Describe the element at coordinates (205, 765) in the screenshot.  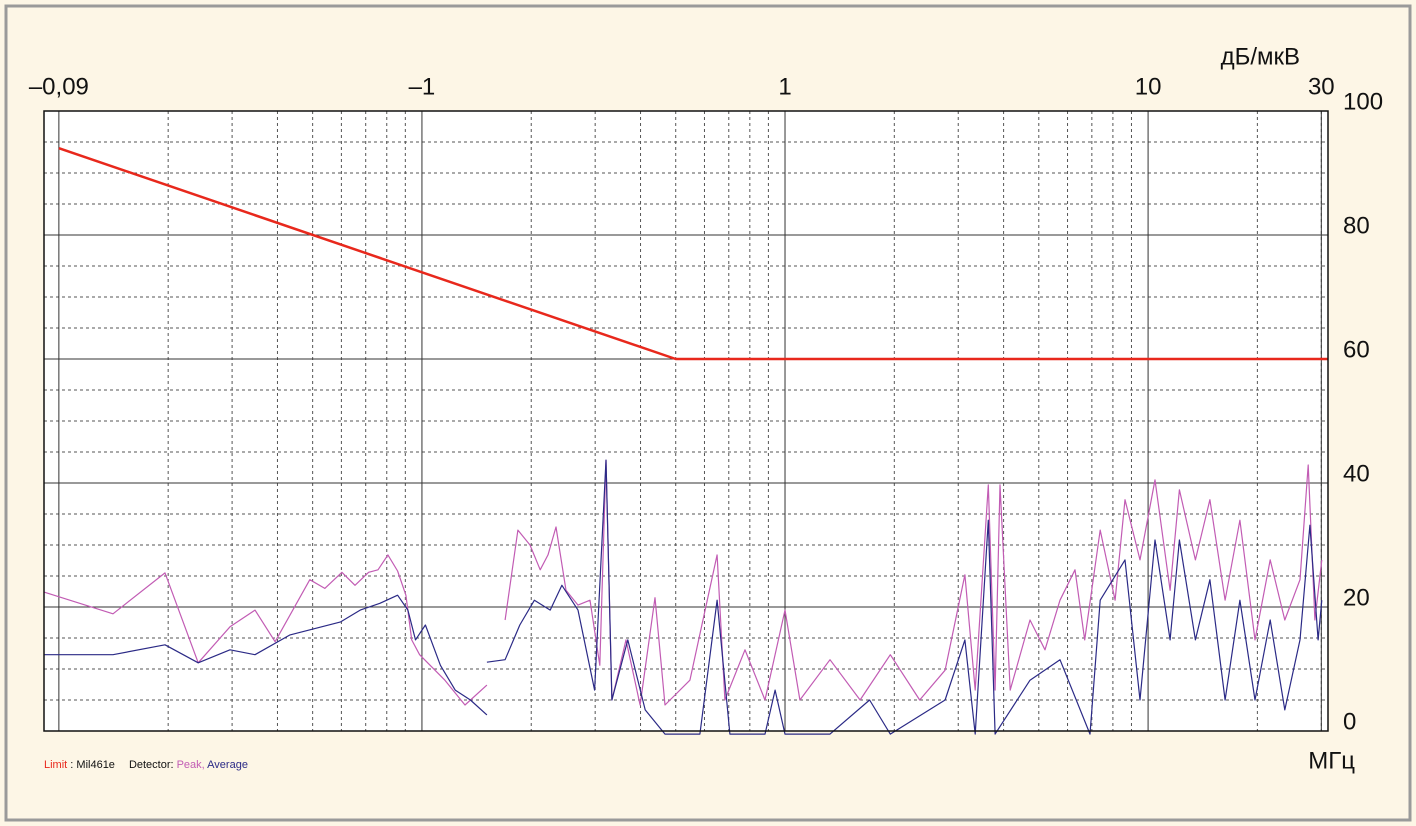
I see `legend-sep: ,` at that location.